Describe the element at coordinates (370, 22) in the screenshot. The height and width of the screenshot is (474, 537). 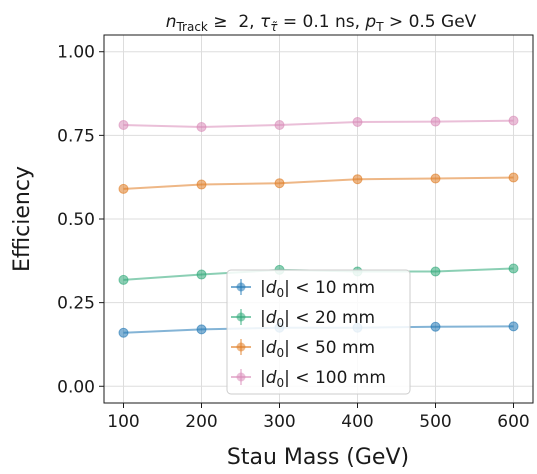
I see `title-p: p` at that location.